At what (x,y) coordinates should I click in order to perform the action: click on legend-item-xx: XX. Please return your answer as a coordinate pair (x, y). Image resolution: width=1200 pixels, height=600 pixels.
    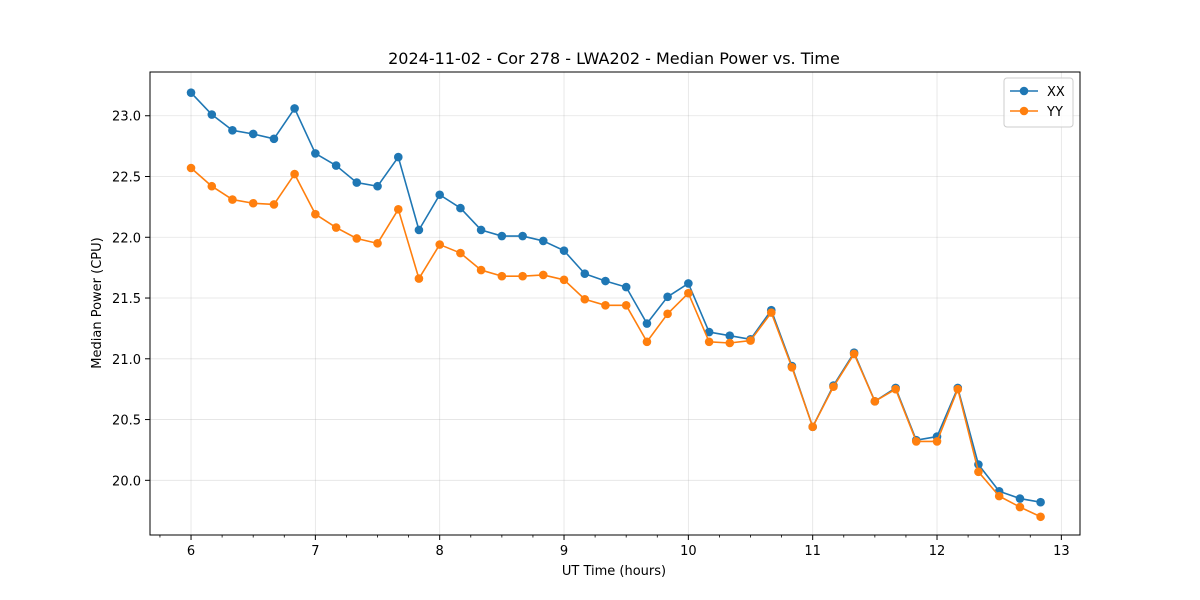
    Looking at the image, I should click on (1037, 92).